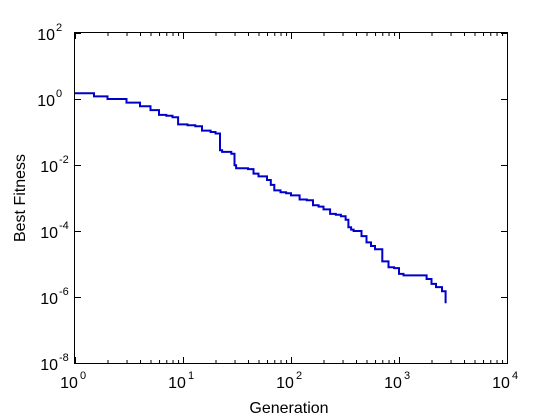 The image size is (560, 420). I want to click on x-tick-labels: 10 0 10 1 10 2 10 3 10 4, so click(289, 381).